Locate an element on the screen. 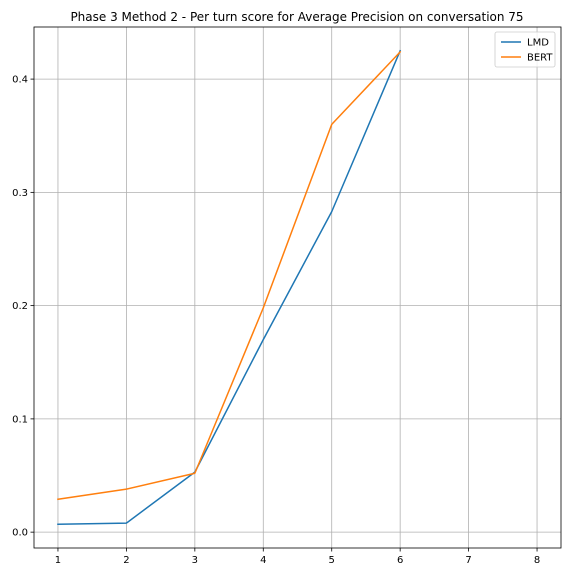 This screenshot has height=576, width=576. legend-label-bert: BERT is located at coordinates (540, 58).